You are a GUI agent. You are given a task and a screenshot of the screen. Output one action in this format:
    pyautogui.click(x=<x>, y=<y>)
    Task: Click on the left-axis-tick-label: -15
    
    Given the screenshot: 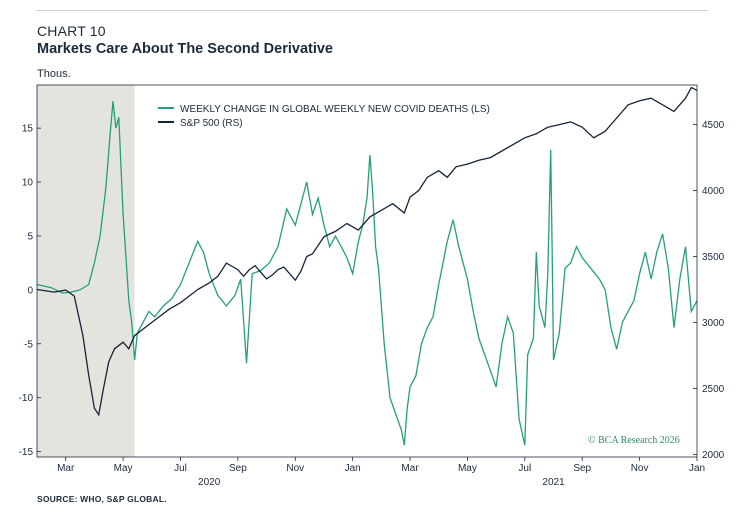 What is the action you would take?
    pyautogui.click(x=26, y=452)
    